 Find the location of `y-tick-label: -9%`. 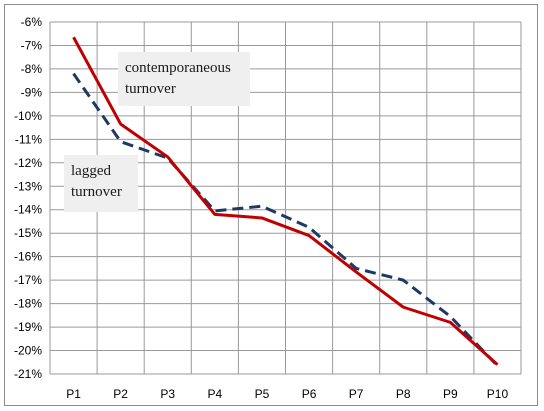

y-tick-label: -9% is located at coordinates (32, 92).